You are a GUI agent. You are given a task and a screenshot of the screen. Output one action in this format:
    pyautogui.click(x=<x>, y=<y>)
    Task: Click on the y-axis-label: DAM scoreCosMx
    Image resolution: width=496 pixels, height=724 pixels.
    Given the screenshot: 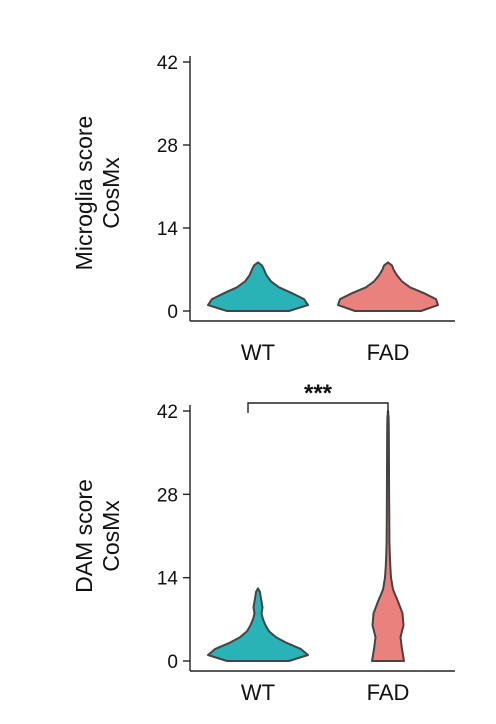 What is the action you would take?
    pyautogui.click(x=97, y=536)
    